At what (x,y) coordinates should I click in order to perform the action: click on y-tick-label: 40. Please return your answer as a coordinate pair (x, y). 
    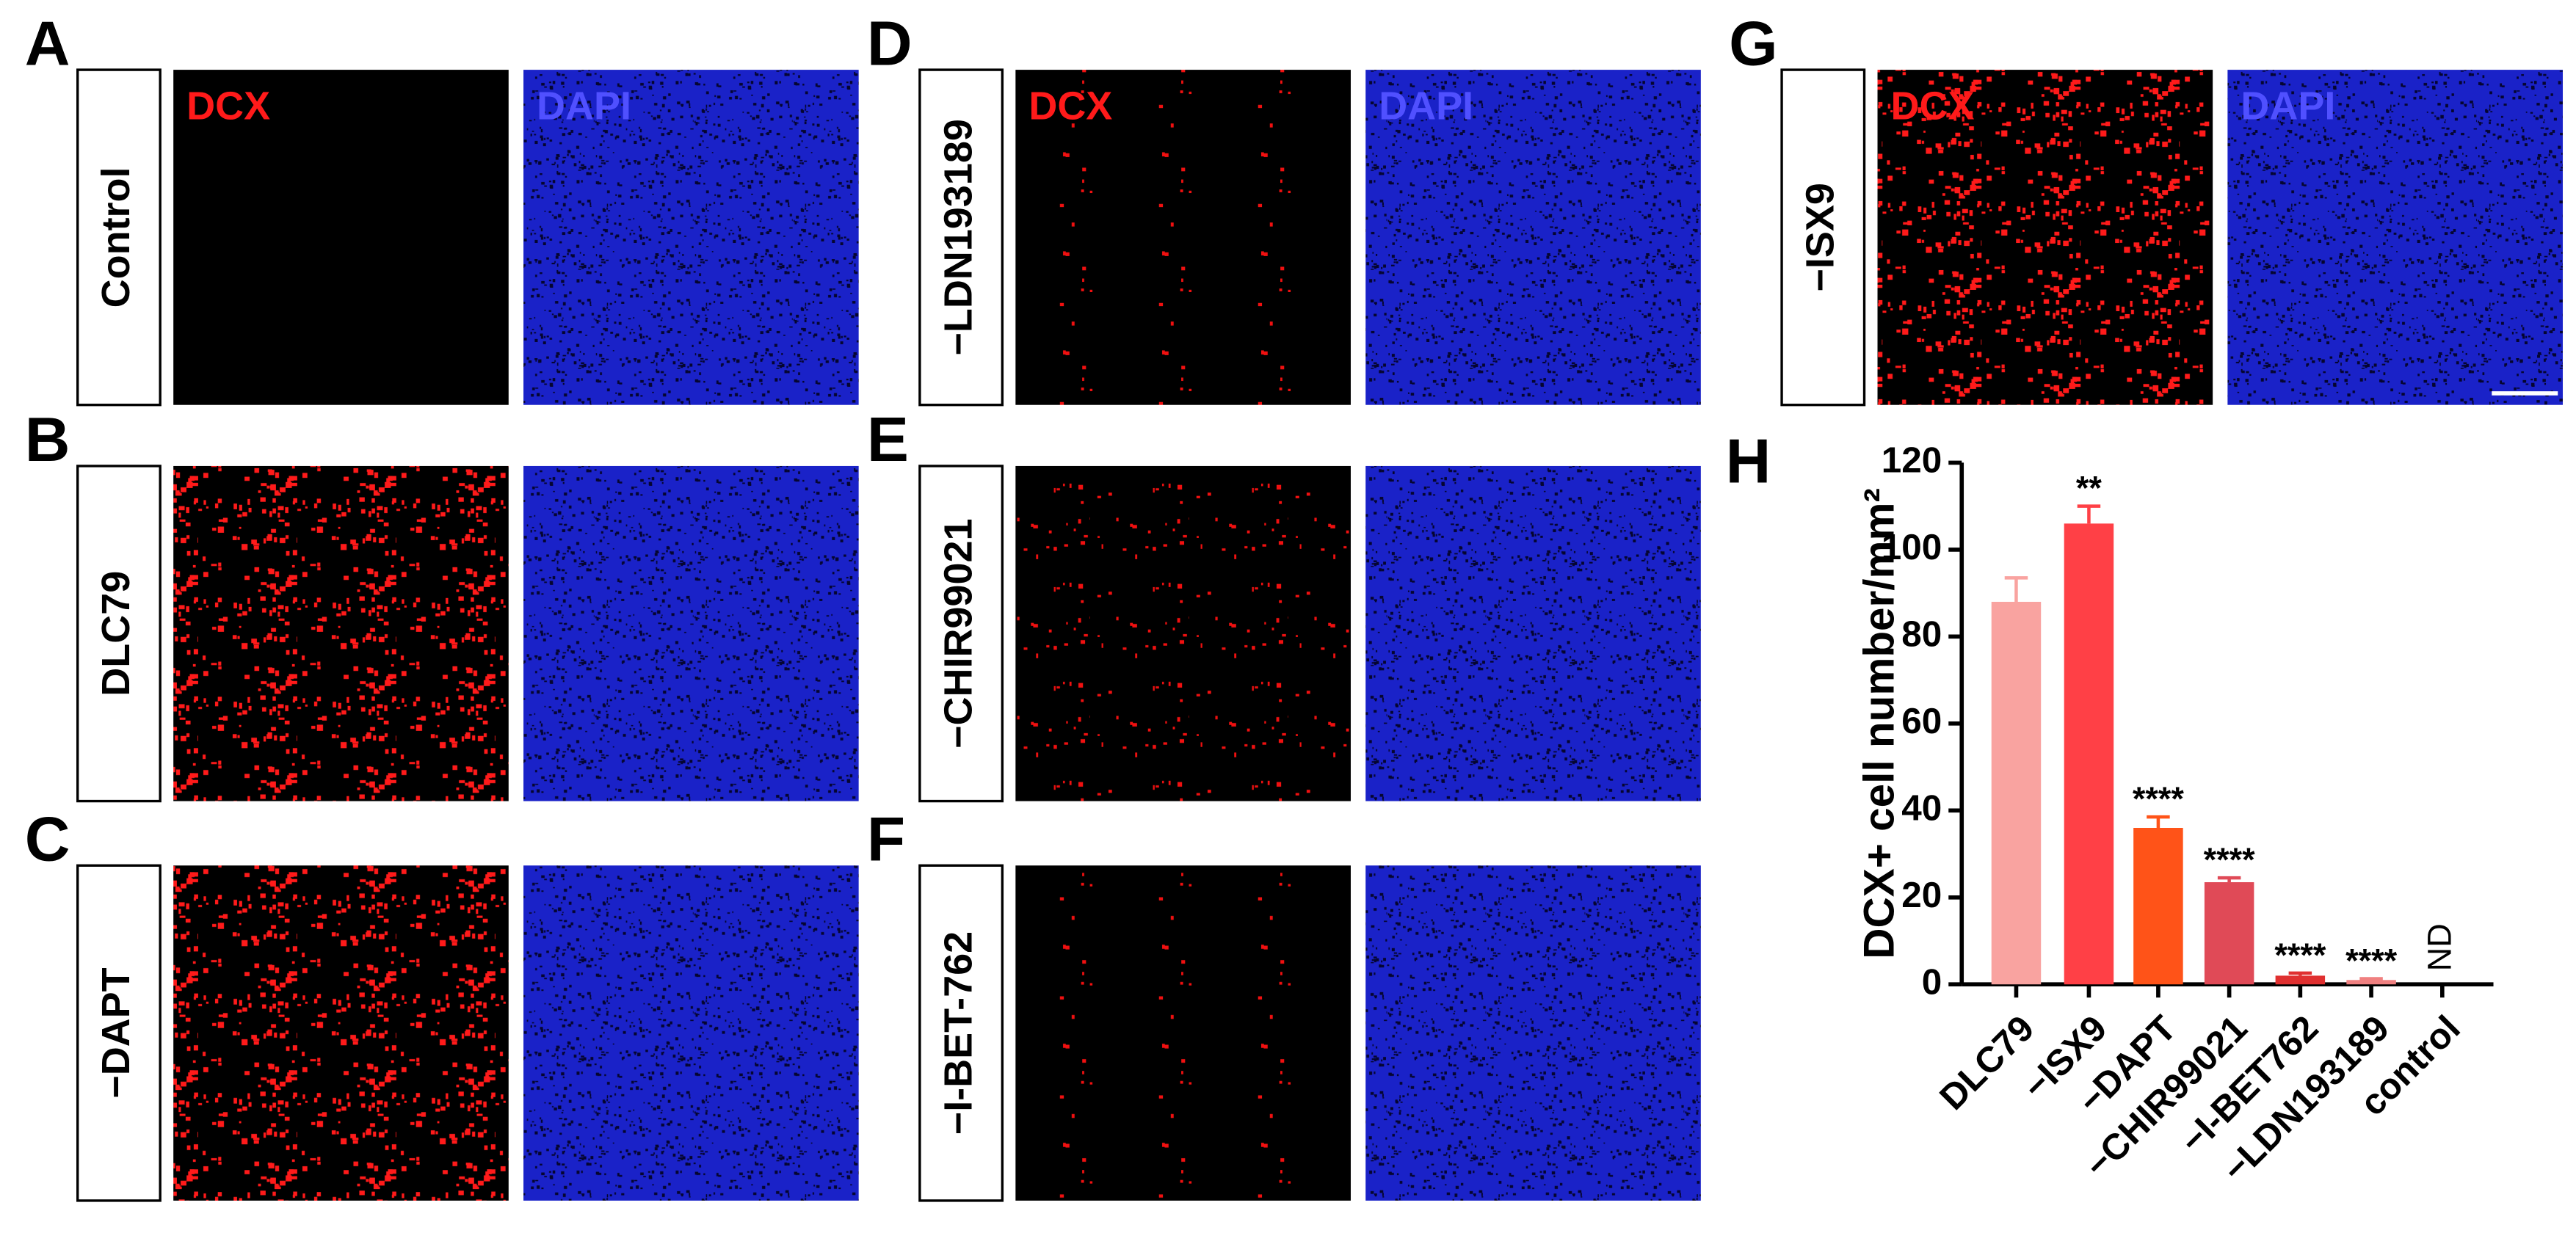
    Looking at the image, I should click on (1922, 808).